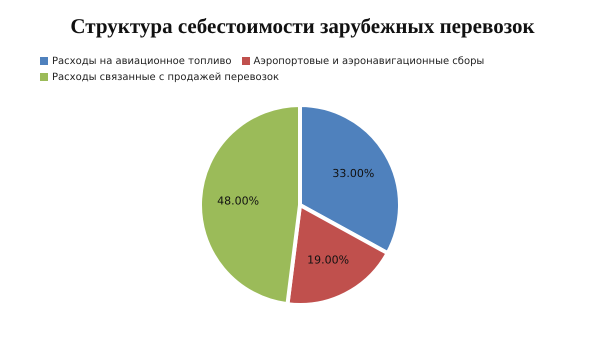  I want to click on legend-label: Аэропортовые и аэронавигационные сборы, so click(369, 61).